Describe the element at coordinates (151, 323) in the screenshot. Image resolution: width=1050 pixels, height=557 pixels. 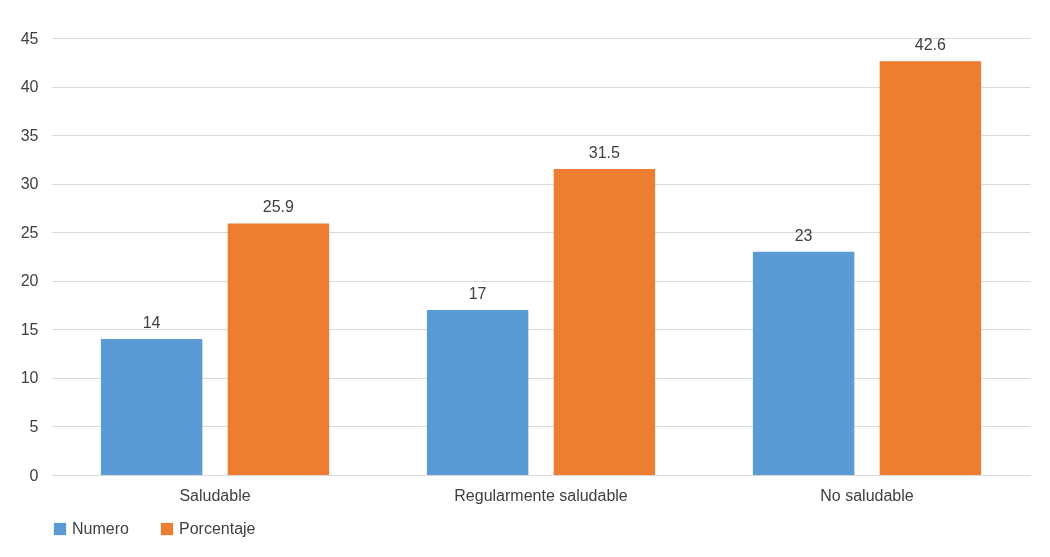
I see `data-label: 14` at that location.